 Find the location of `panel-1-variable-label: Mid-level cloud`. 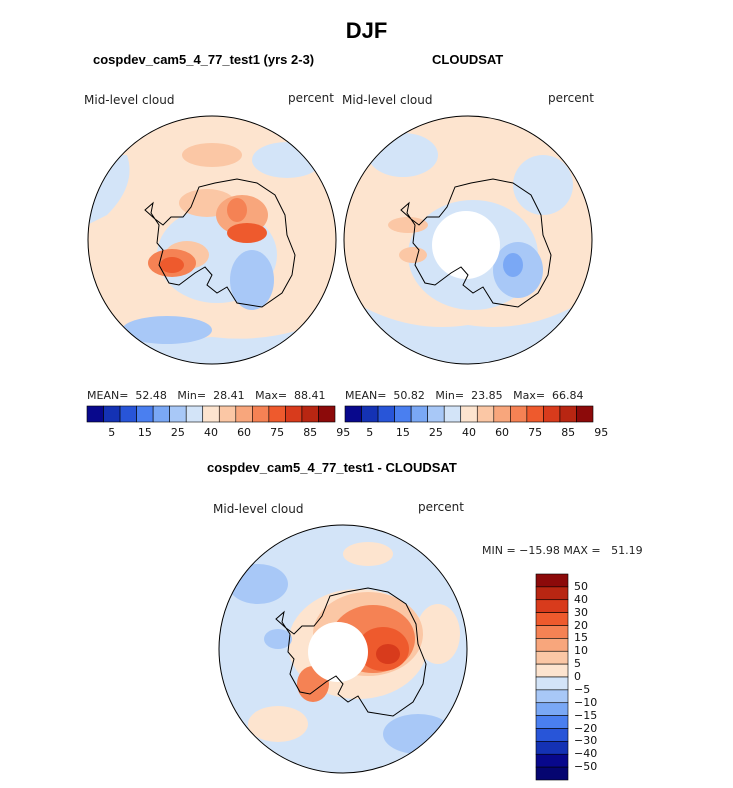

panel-1-variable-label: Mid-level cloud is located at coordinates (129, 100).